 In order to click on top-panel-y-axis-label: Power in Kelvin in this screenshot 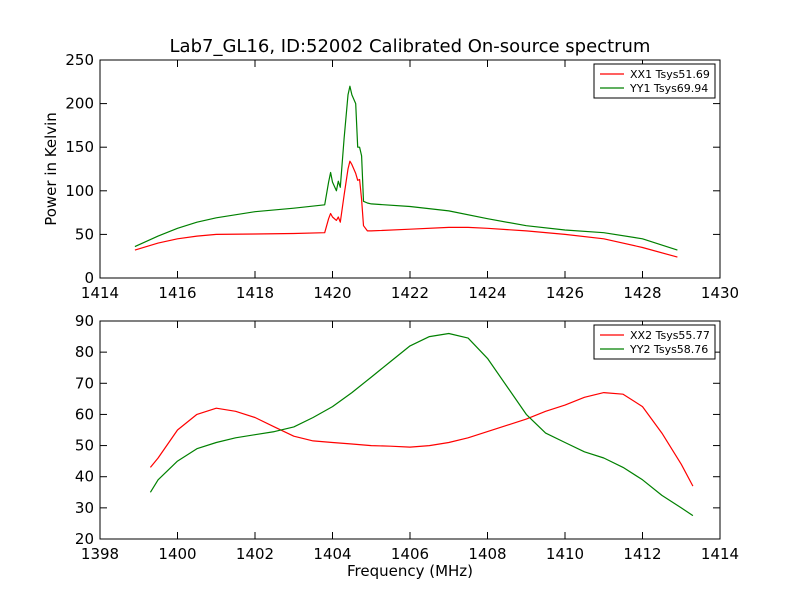, I will do `click(51, 169)`.